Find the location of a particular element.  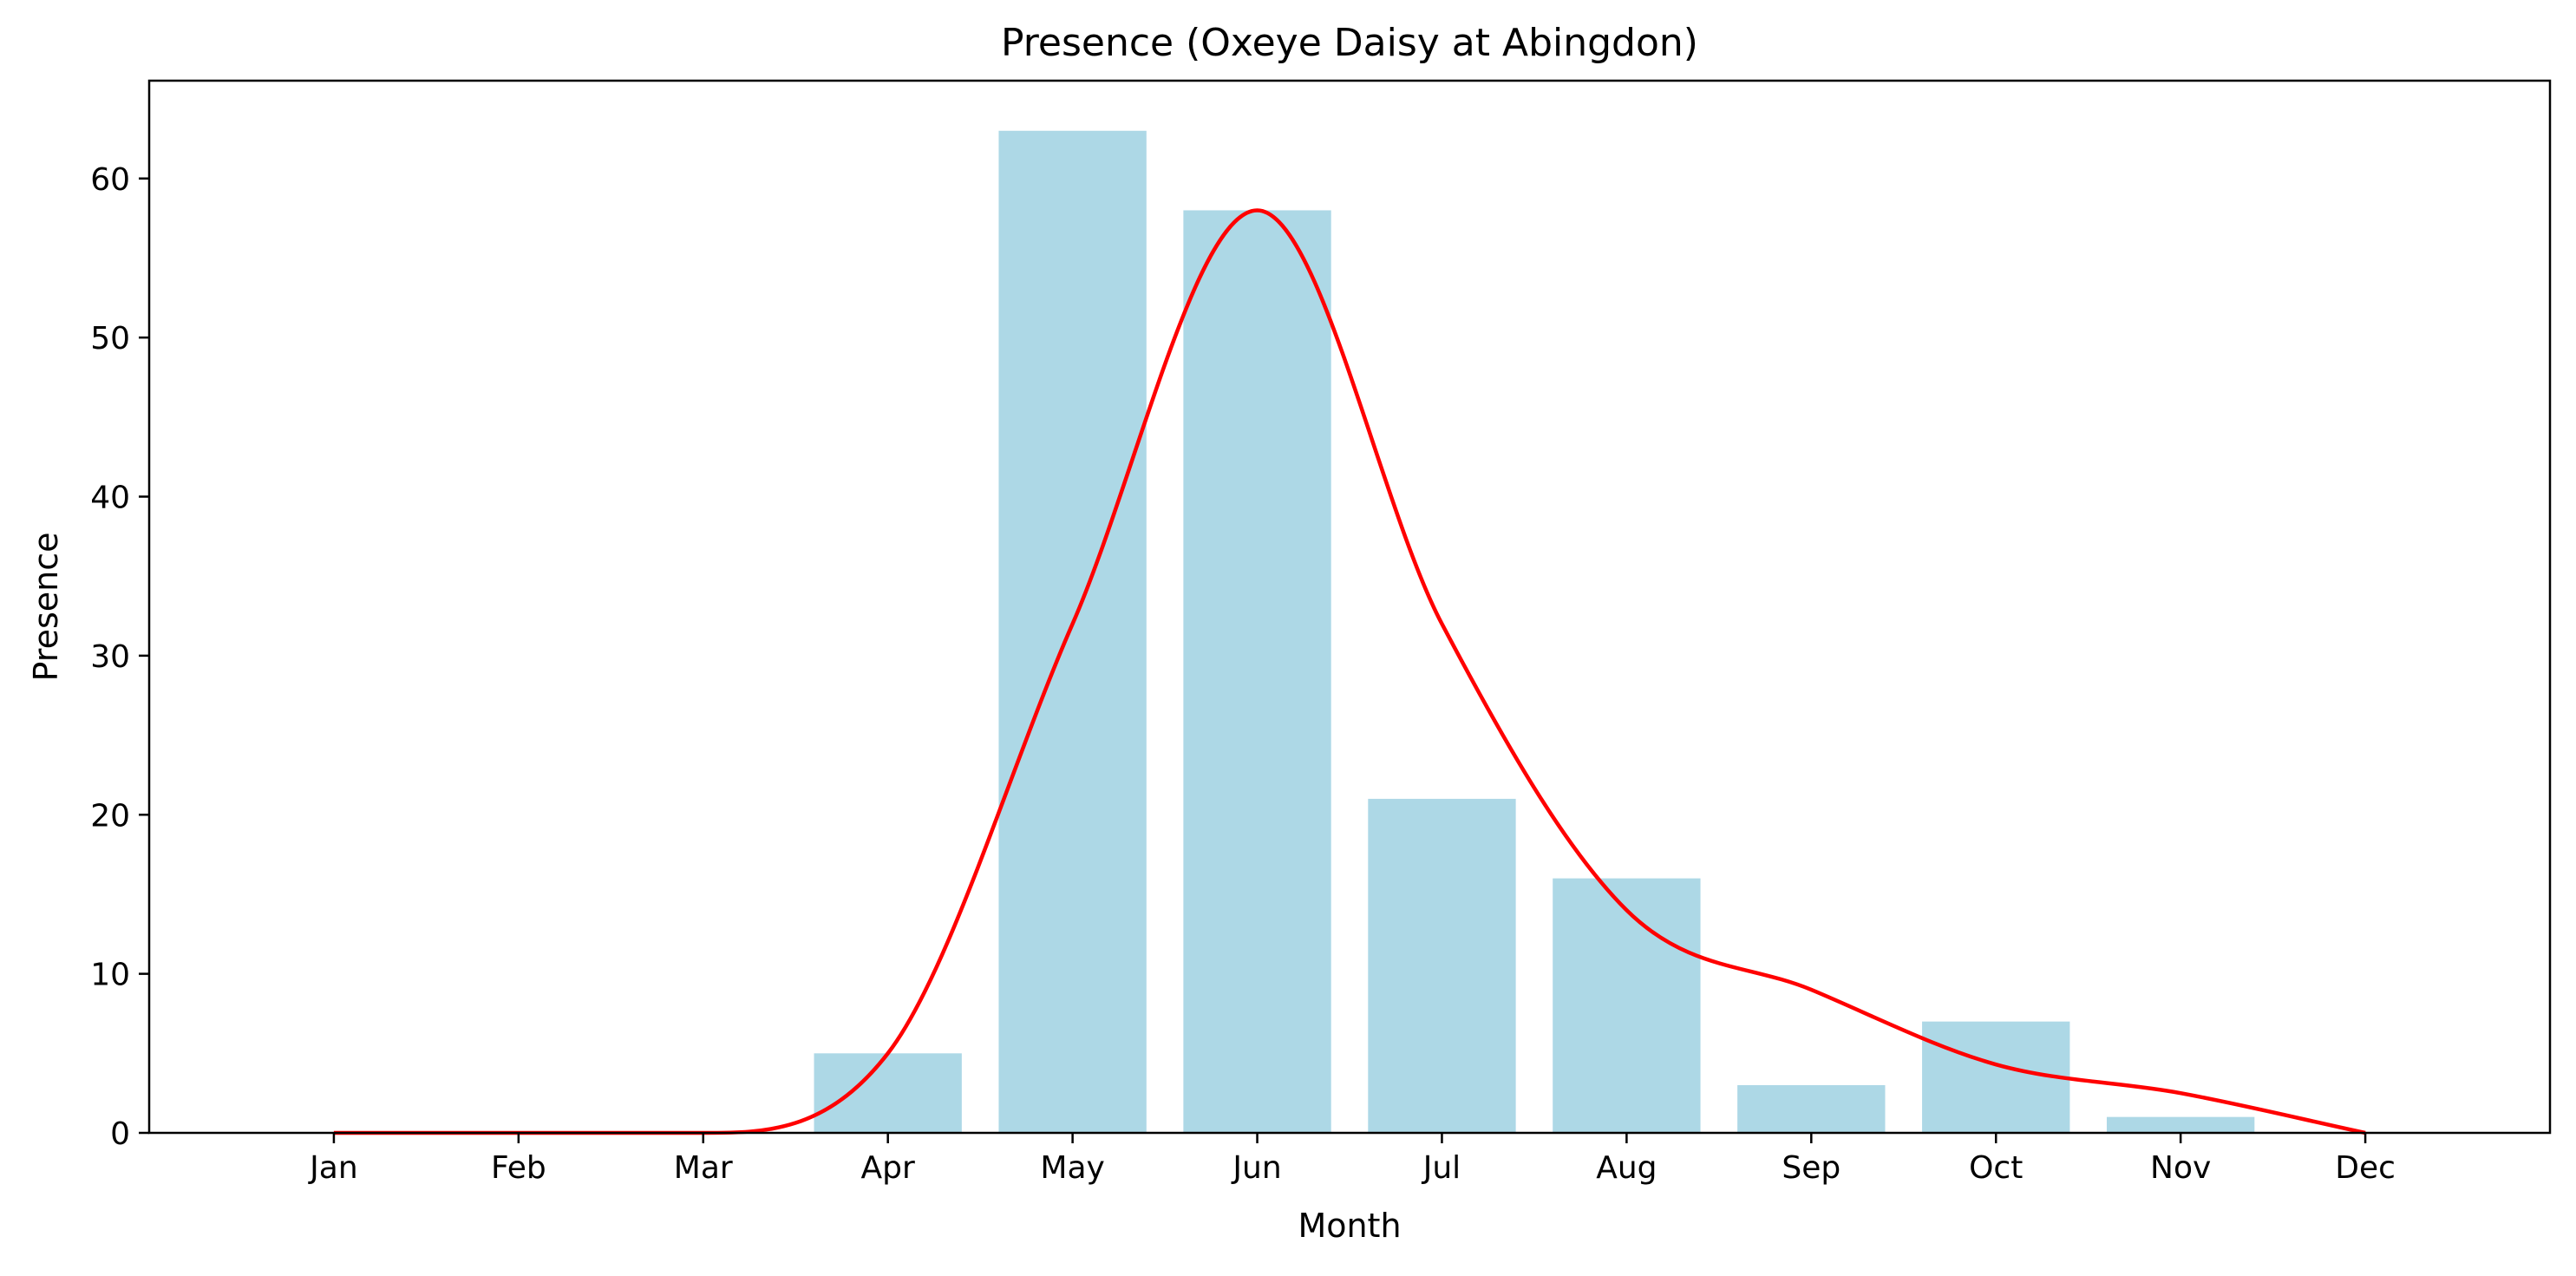

x-tick-label: Nov is located at coordinates (2180, 1168).